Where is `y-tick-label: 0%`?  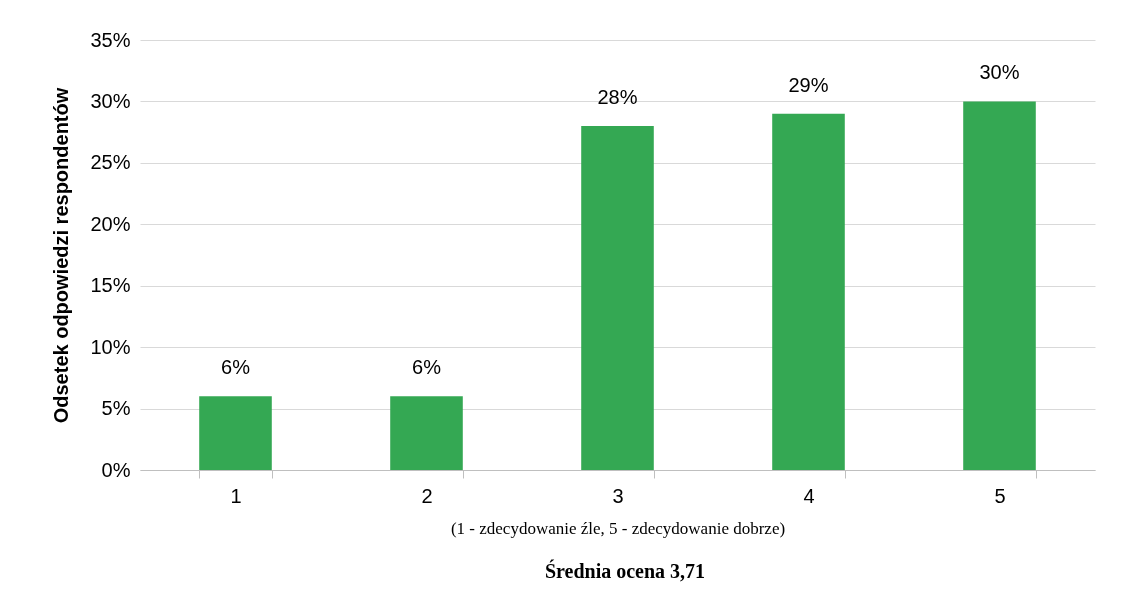 y-tick-label: 0% is located at coordinates (116, 469).